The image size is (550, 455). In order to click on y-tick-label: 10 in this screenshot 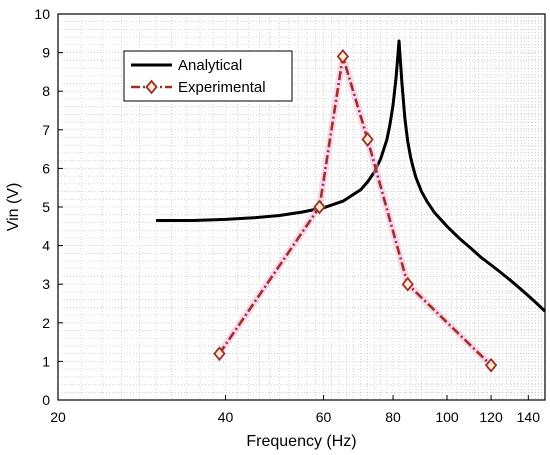, I will do `click(42, 14)`.